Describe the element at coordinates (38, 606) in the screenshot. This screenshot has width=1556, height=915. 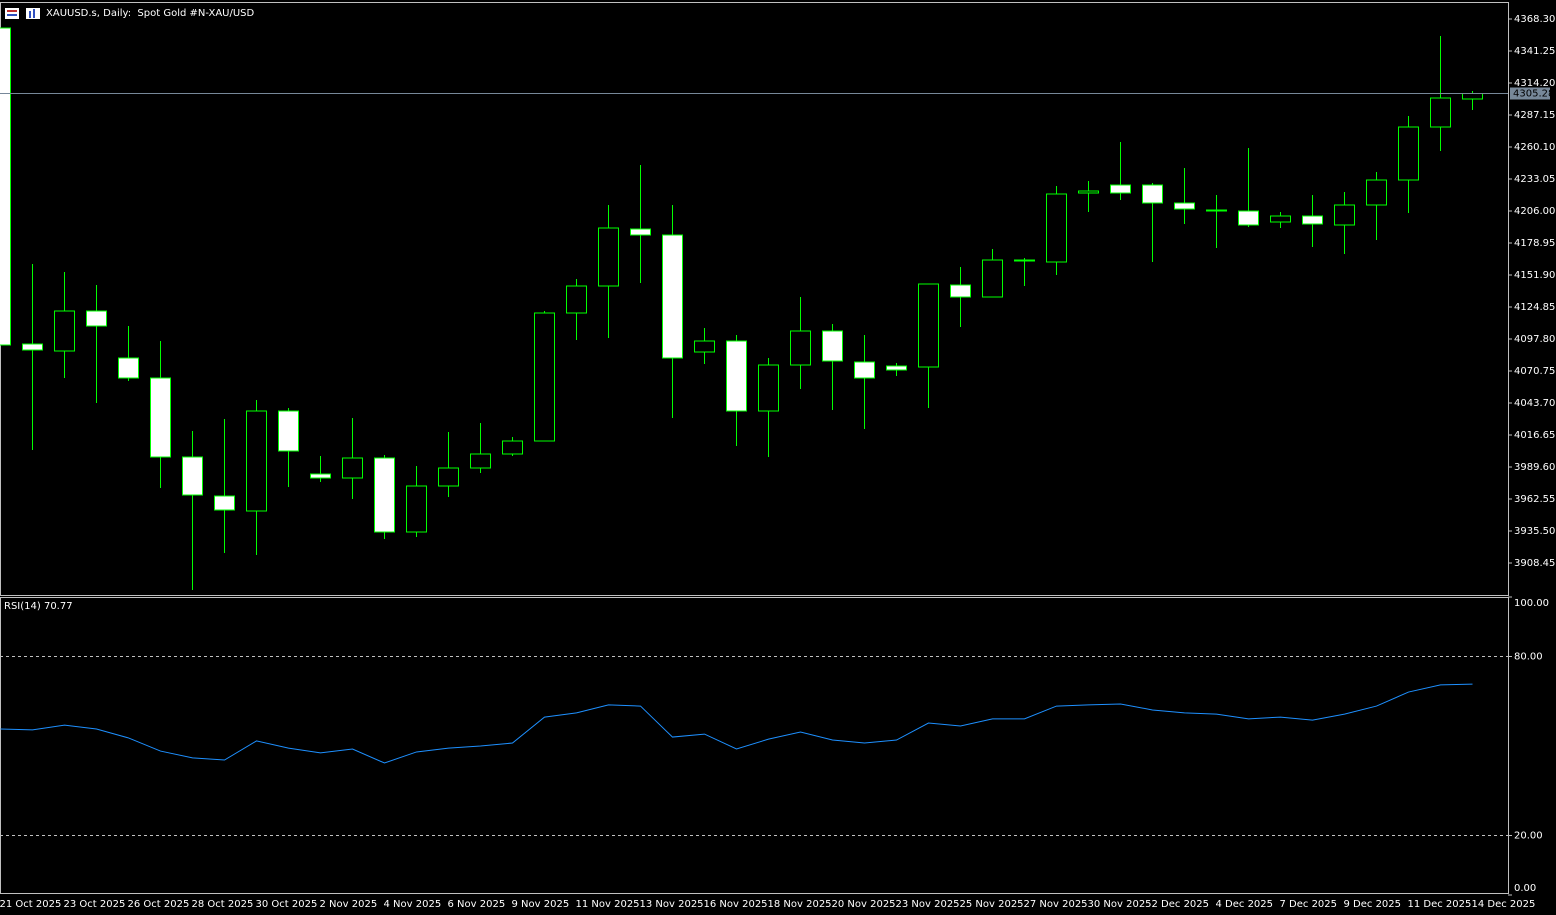
I see `rsi-title: RSI(14) 70.77` at that location.